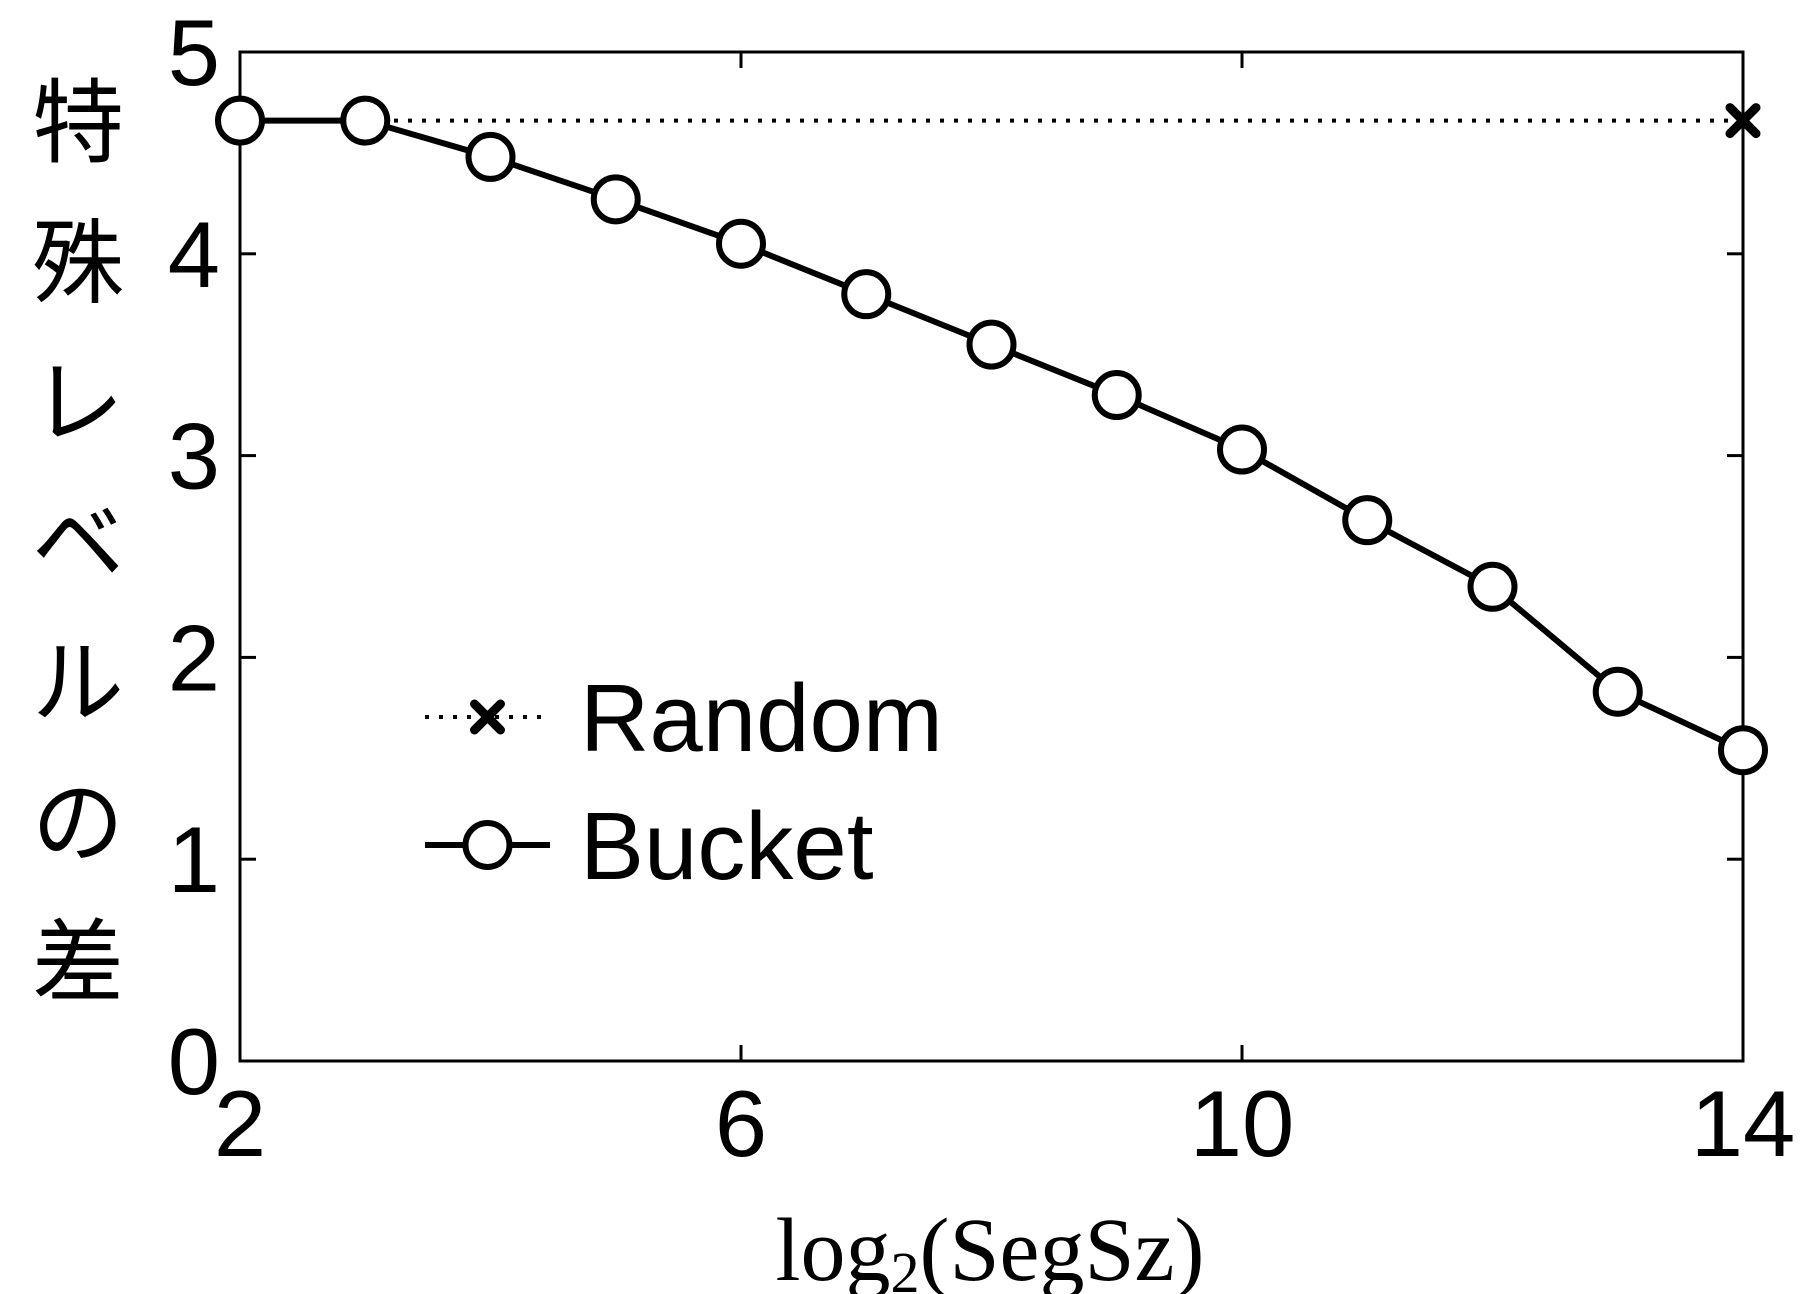 The height and width of the screenshot is (1294, 1819). I want to click on y-axis-label: 特 殊 レ ベ ル の 差, so click(78, 543).